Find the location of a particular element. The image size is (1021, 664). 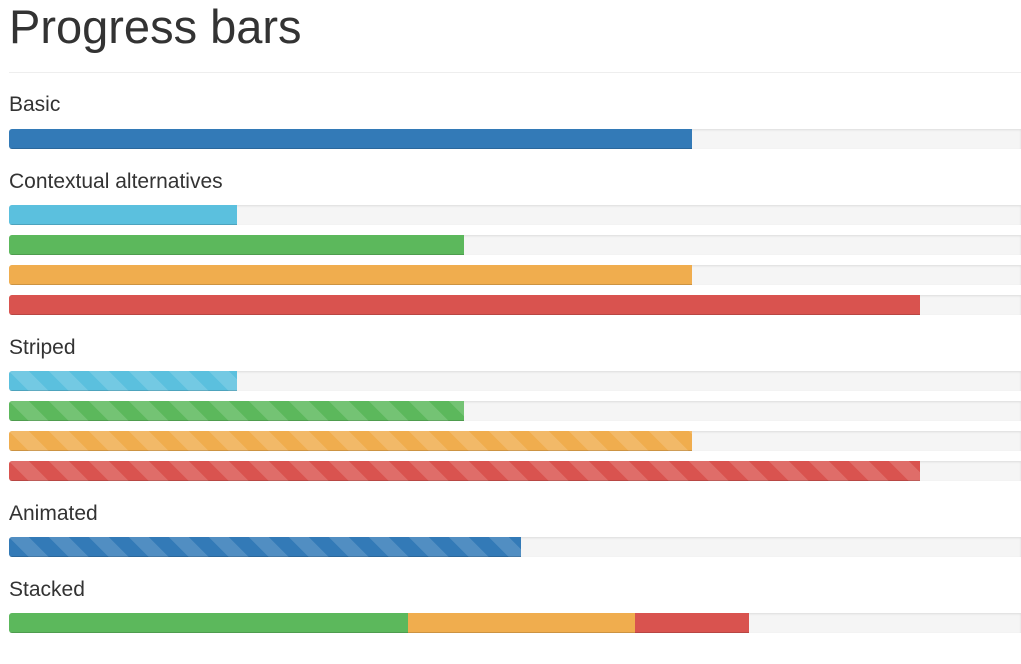

section-heading-contextual: Contextual alternatives is located at coordinates (116, 181).